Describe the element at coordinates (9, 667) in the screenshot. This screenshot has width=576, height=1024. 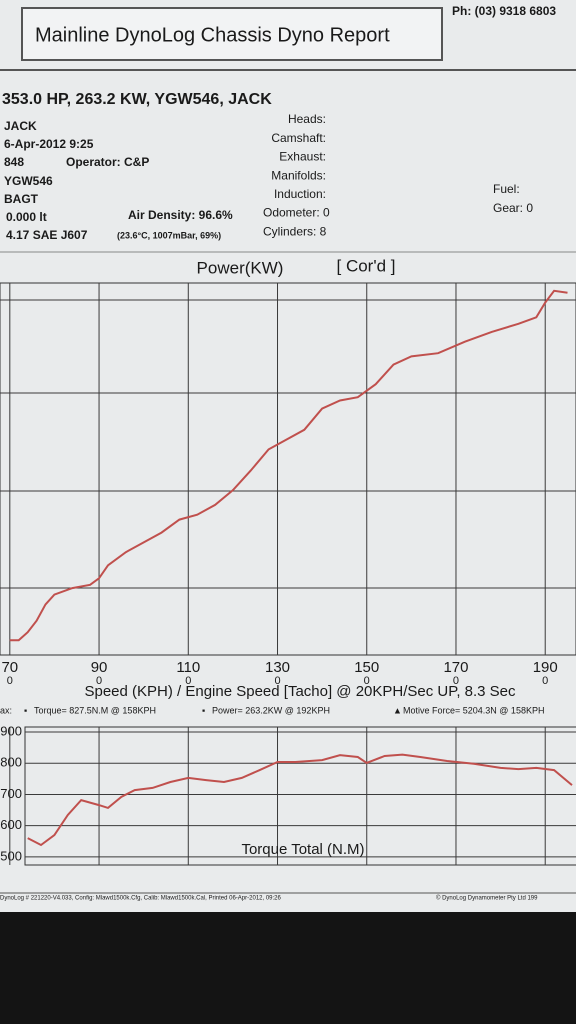
I see `x-tick-label: 70` at that location.